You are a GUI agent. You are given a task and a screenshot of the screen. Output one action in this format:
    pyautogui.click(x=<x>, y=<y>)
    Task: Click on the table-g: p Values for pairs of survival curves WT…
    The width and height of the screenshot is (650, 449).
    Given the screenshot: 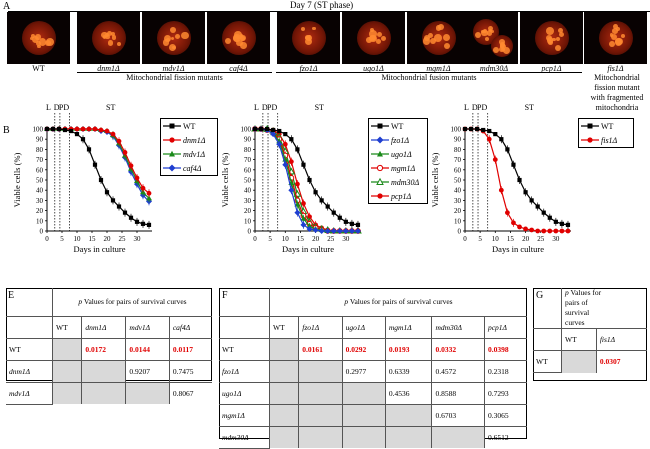 What is the action you would take?
    pyautogui.click(x=590, y=330)
    